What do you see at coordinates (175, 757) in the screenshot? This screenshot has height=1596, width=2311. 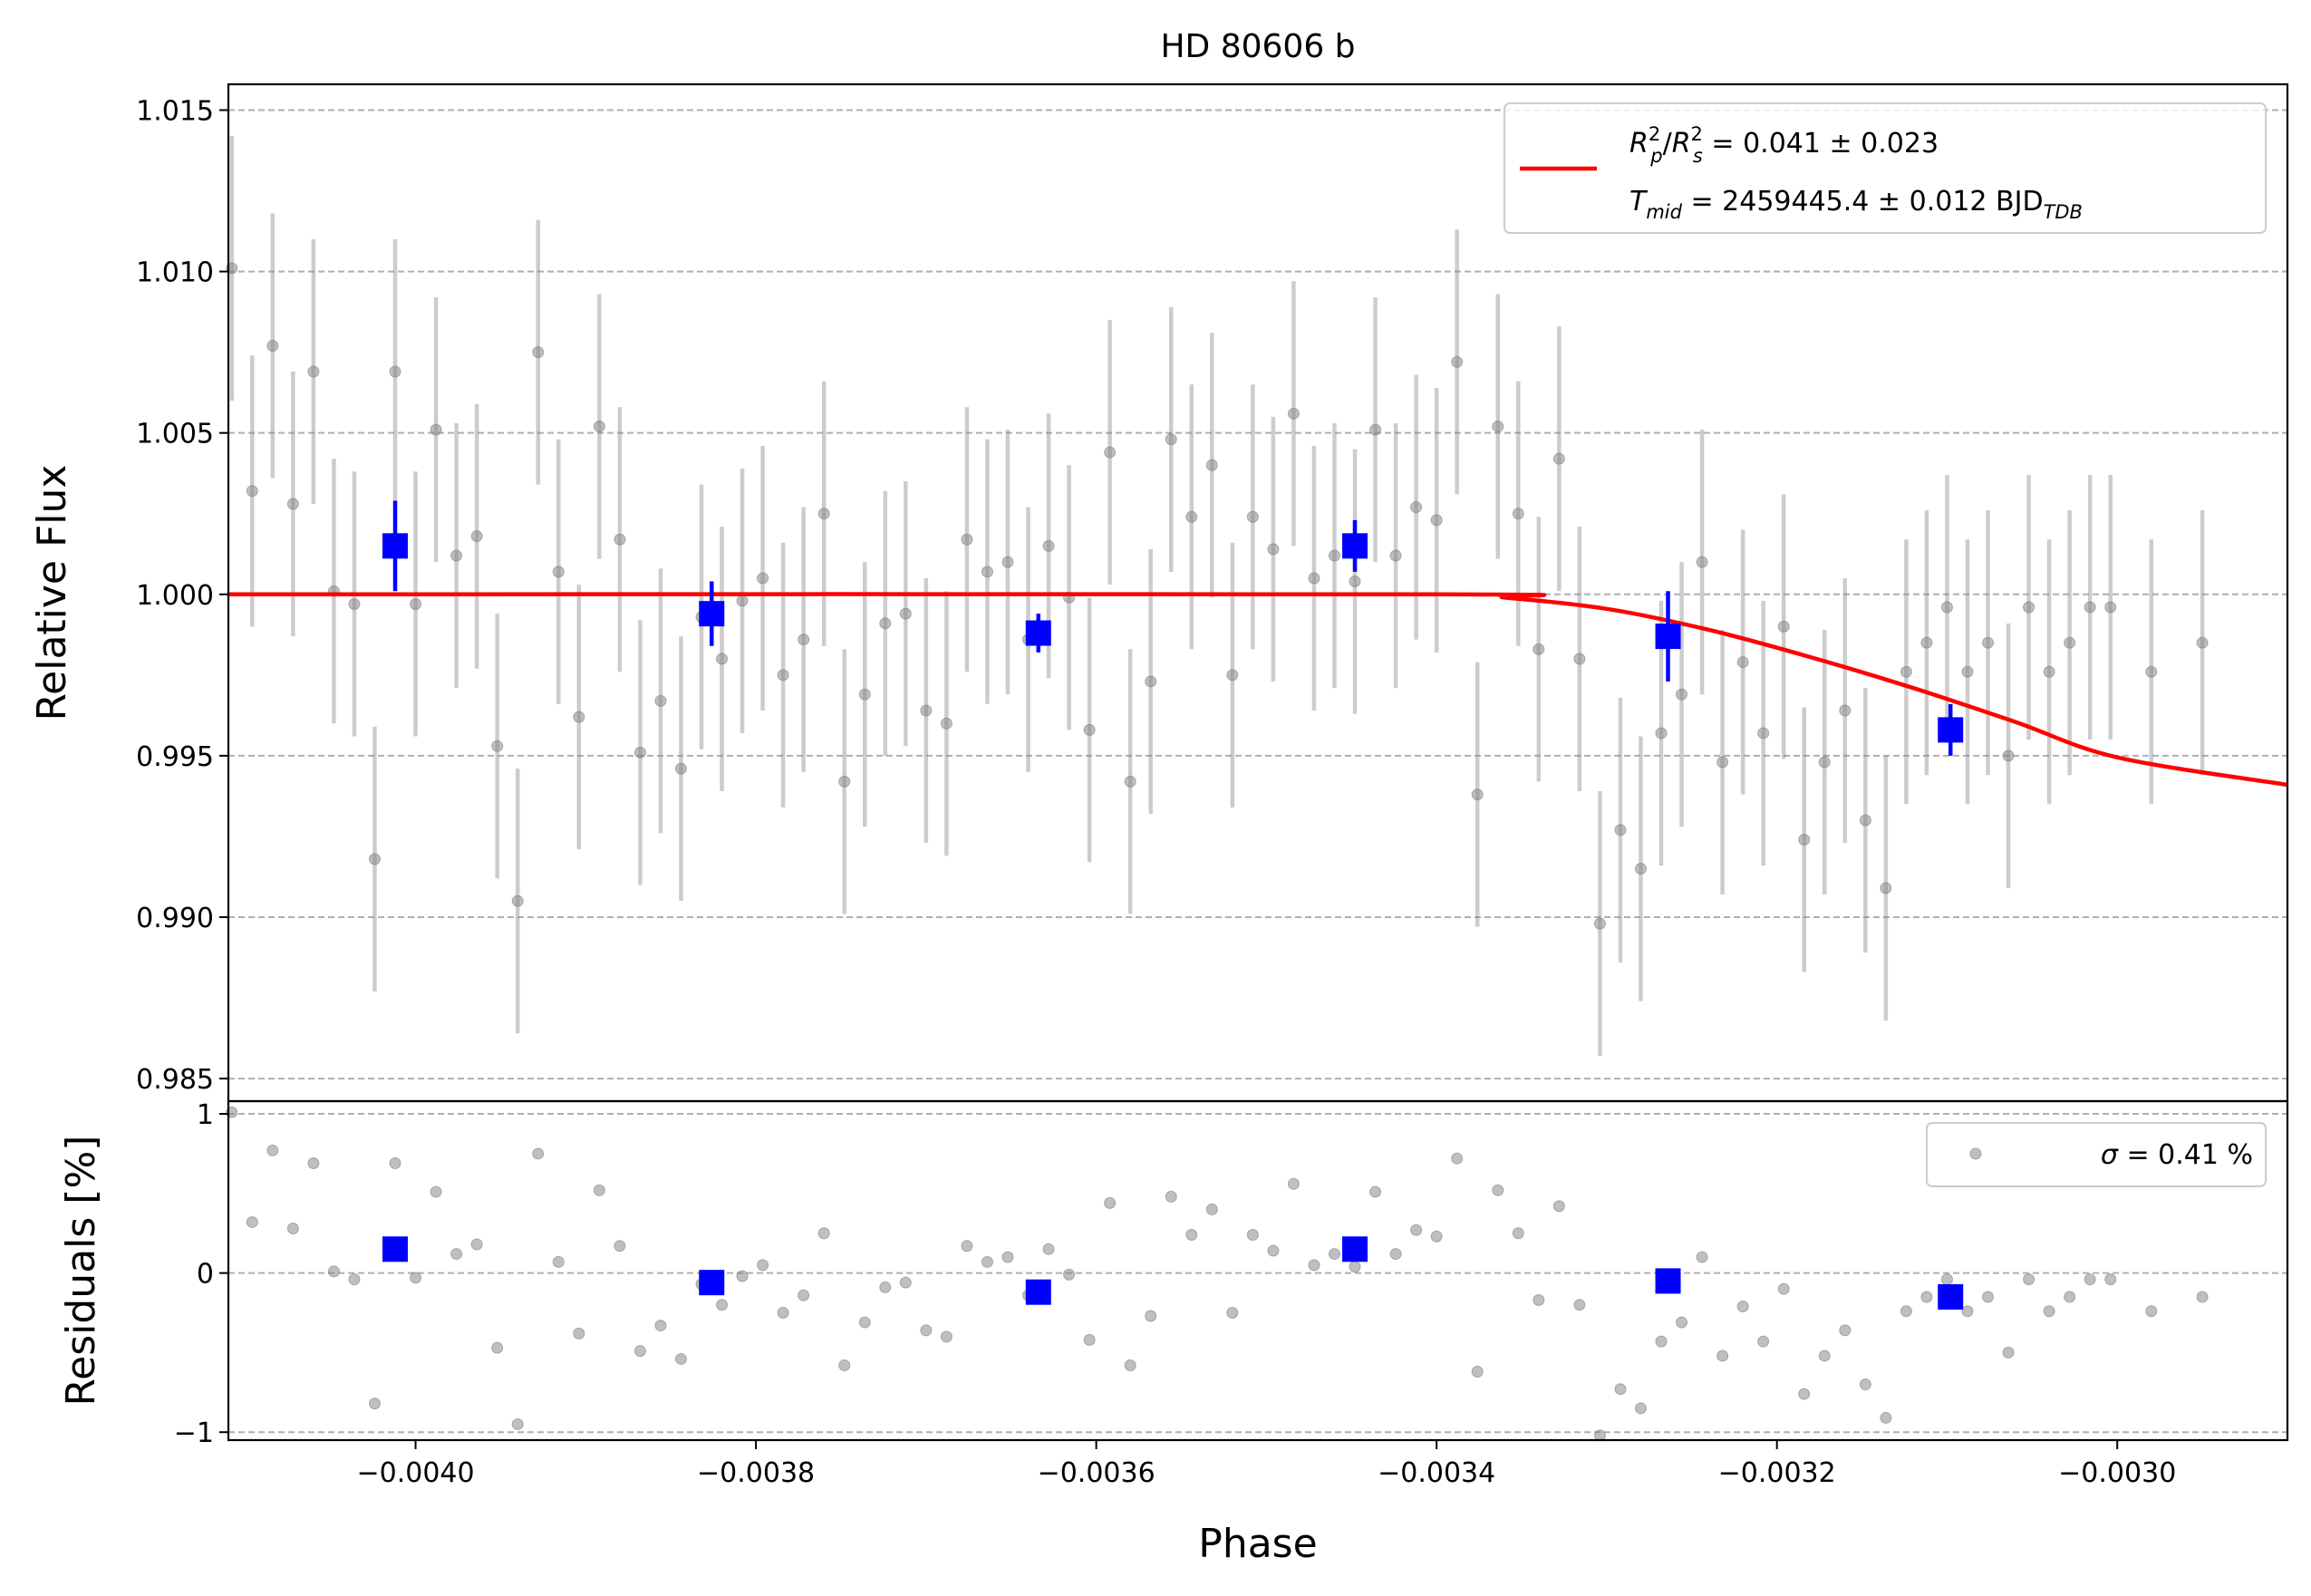 I see `top-y-tick-label: 0.995` at bounding box center [175, 757].